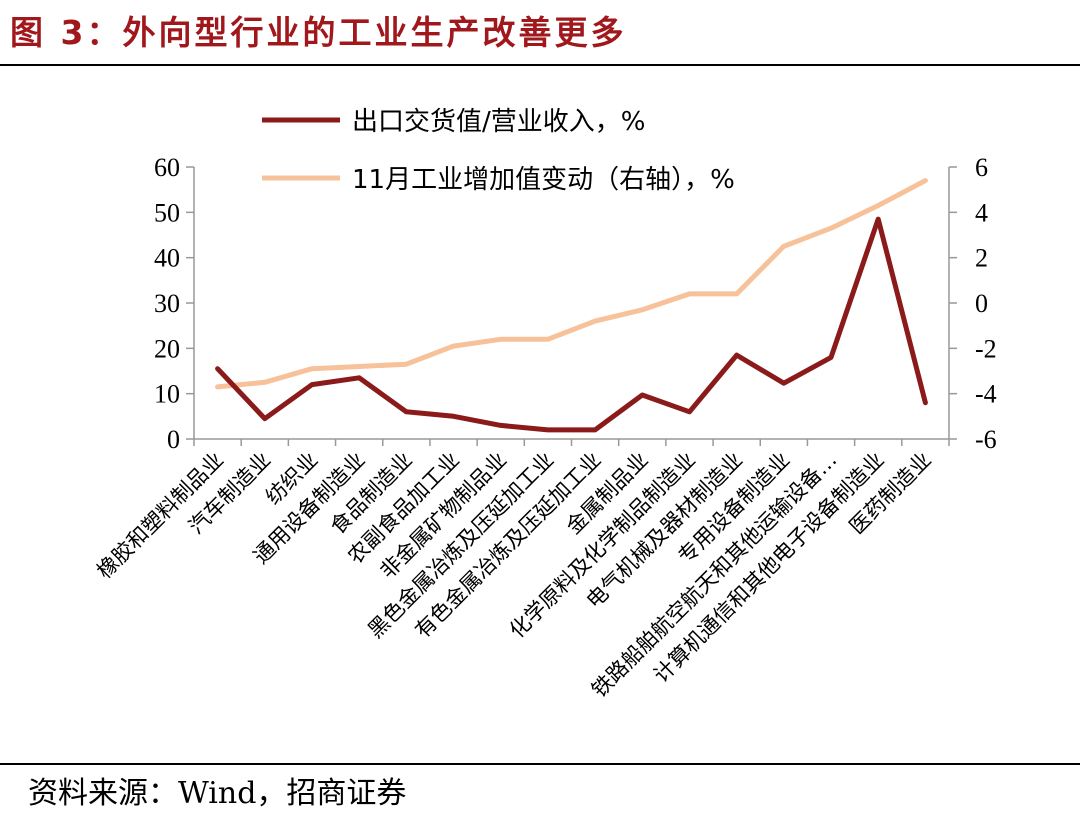 This screenshot has width=1080, height=833. What do you see at coordinates (986, 394) in the screenshot?
I see `y-right-tick-label: -4` at bounding box center [986, 394].